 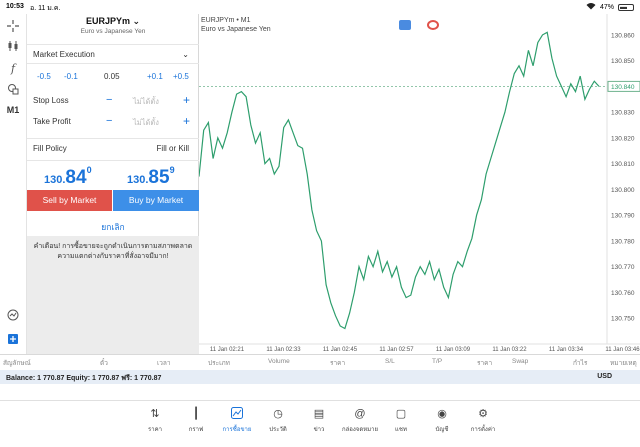 I want to click on take-profit-label: Take Profit, so click(x=52, y=121).